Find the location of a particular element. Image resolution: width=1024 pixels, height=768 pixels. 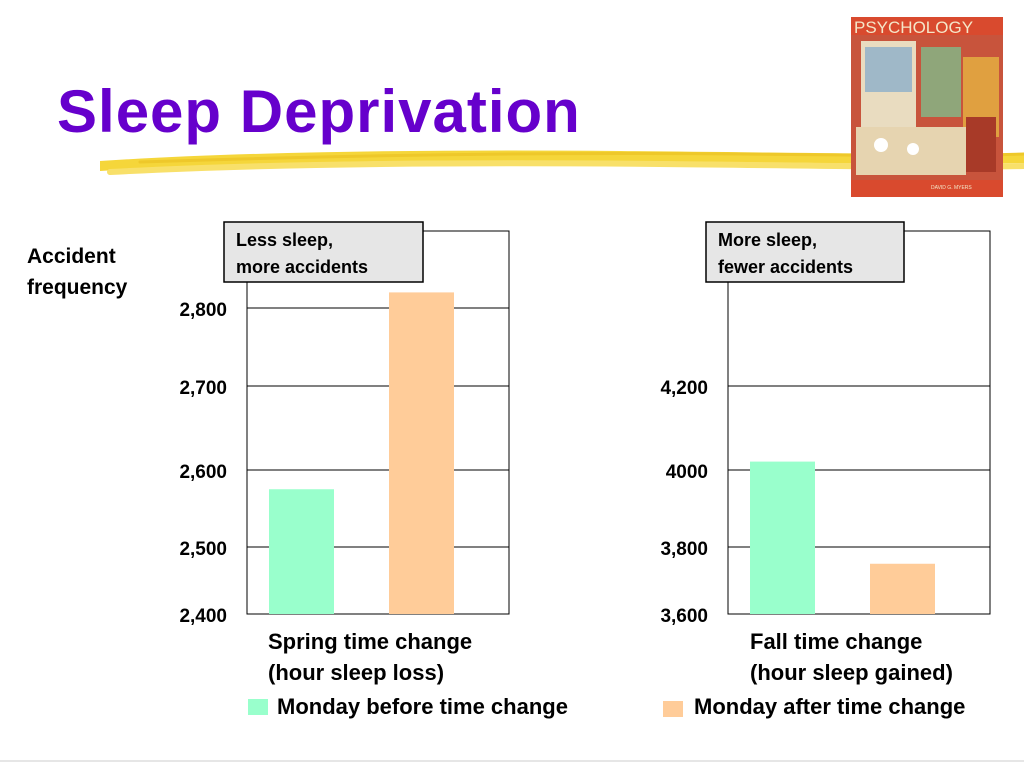

chart-0-tick-label: 2,600 is located at coordinates (203, 472).